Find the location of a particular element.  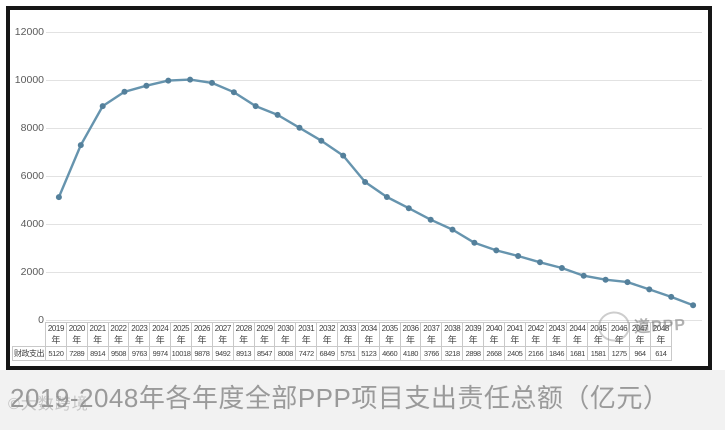

x-axis-tick: 2047 年 is located at coordinates (640, 334).